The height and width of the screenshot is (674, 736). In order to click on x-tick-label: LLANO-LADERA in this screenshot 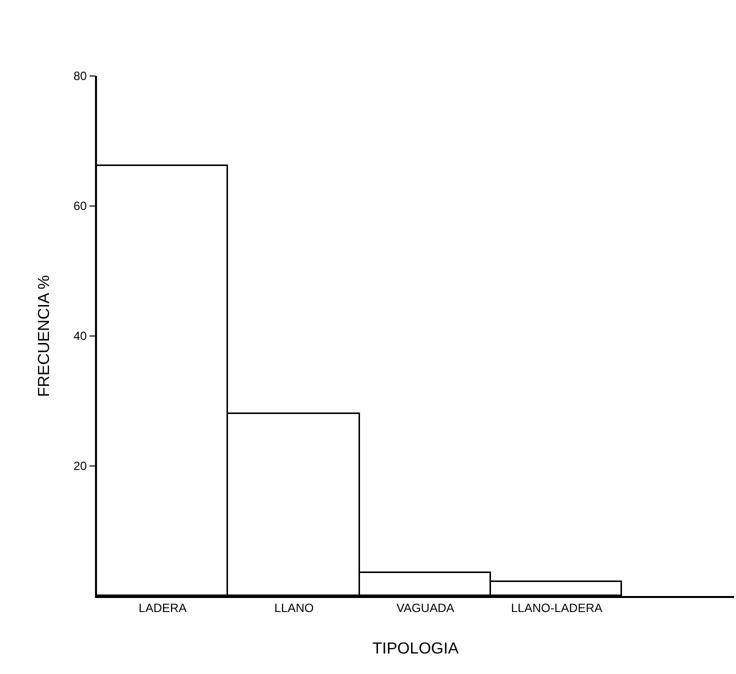, I will do `click(556, 608)`.